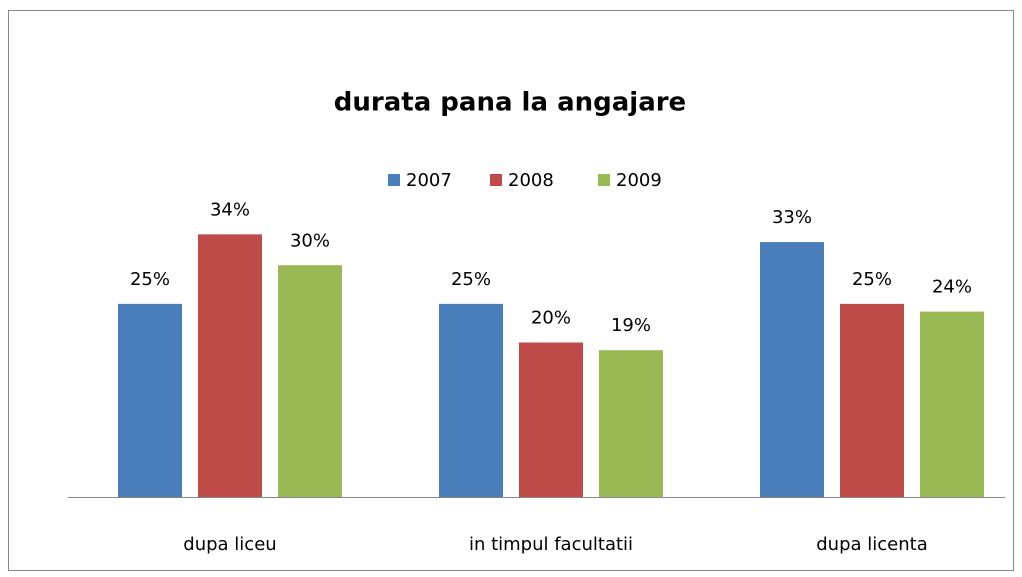  I want to click on legend-label: 2009, so click(639, 180).